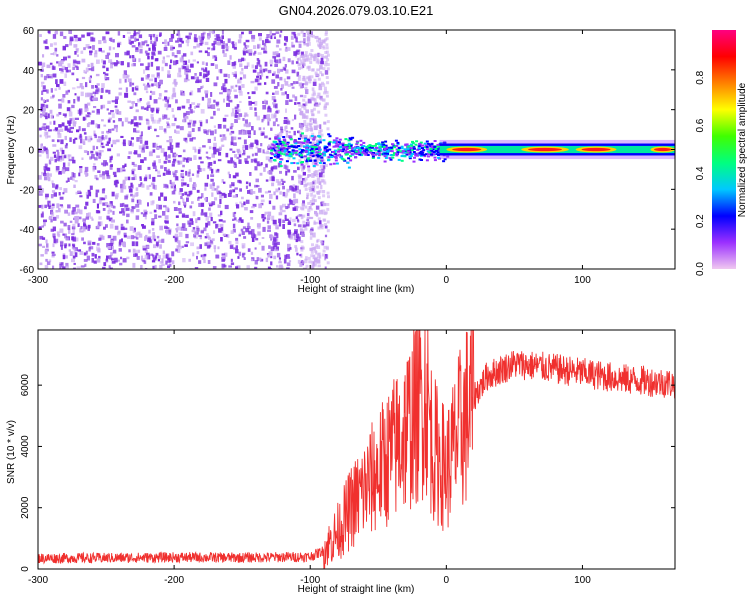 The image size is (750, 600). What do you see at coordinates (27, 270) in the screenshot?
I see `y-tick-label: -60` at bounding box center [27, 270].